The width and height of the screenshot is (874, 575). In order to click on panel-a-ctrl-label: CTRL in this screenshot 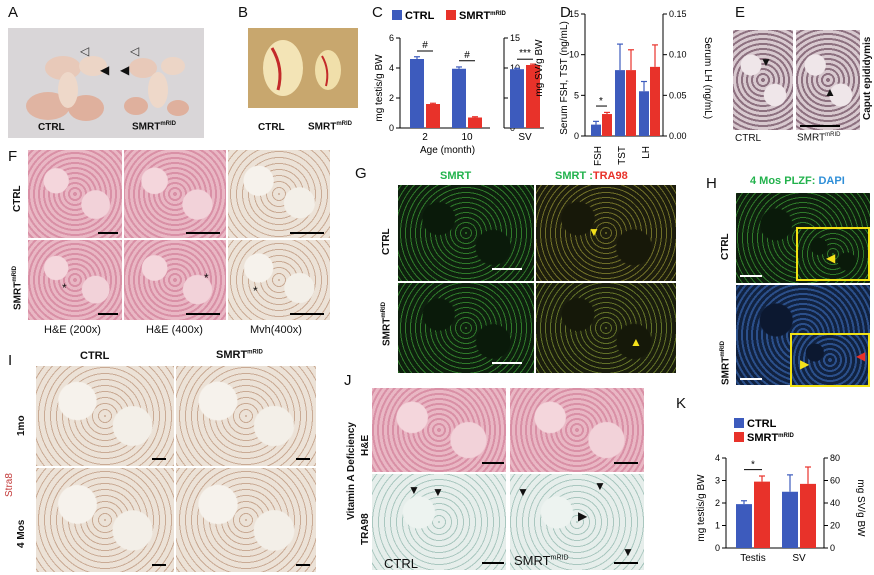, I will do `click(51, 127)`.